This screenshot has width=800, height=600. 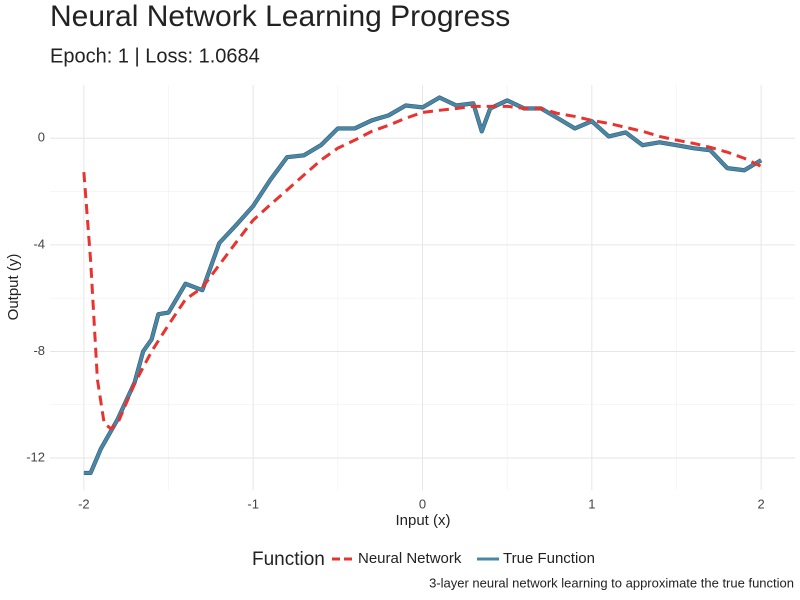 What do you see at coordinates (422, 503) in the screenshot?
I see `x-tick-label: 0` at bounding box center [422, 503].